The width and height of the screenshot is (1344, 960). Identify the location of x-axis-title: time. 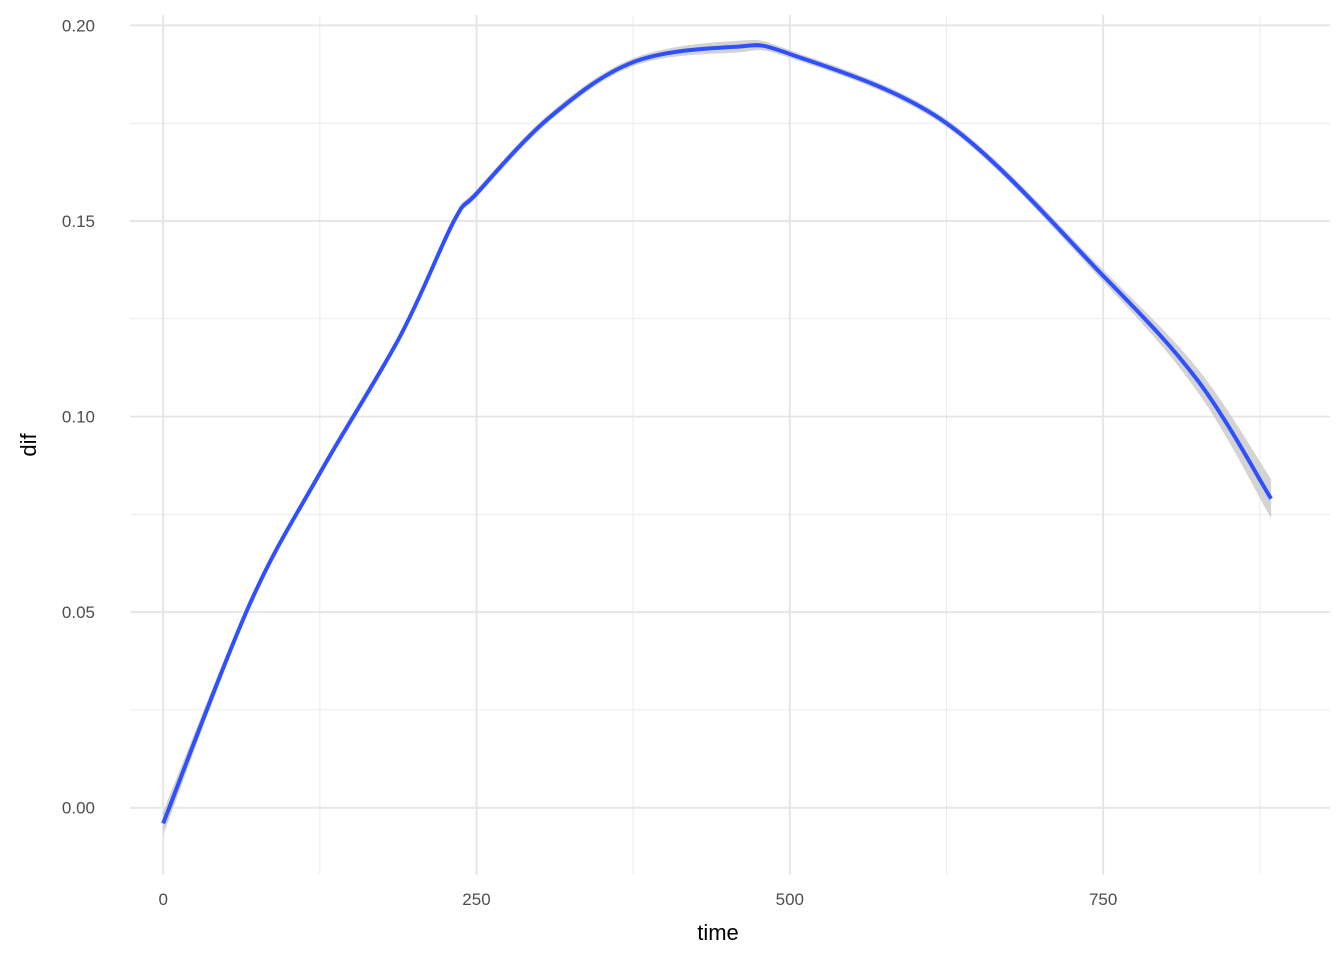
(718, 932).